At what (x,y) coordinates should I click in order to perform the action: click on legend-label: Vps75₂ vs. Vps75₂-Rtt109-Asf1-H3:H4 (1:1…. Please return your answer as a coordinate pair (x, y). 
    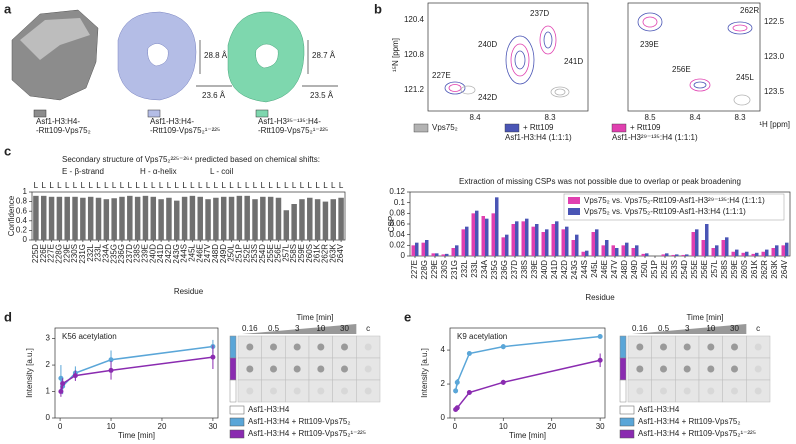
    Looking at the image, I should click on (665, 211).